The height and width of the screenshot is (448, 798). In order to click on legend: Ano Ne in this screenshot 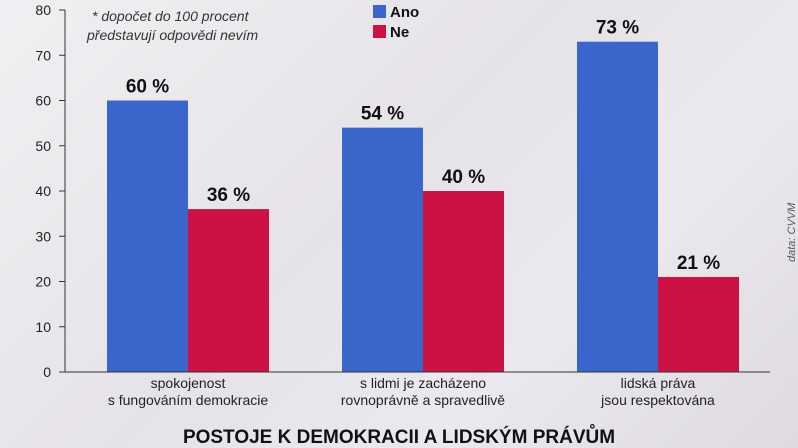, I will do `click(396, 22)`.